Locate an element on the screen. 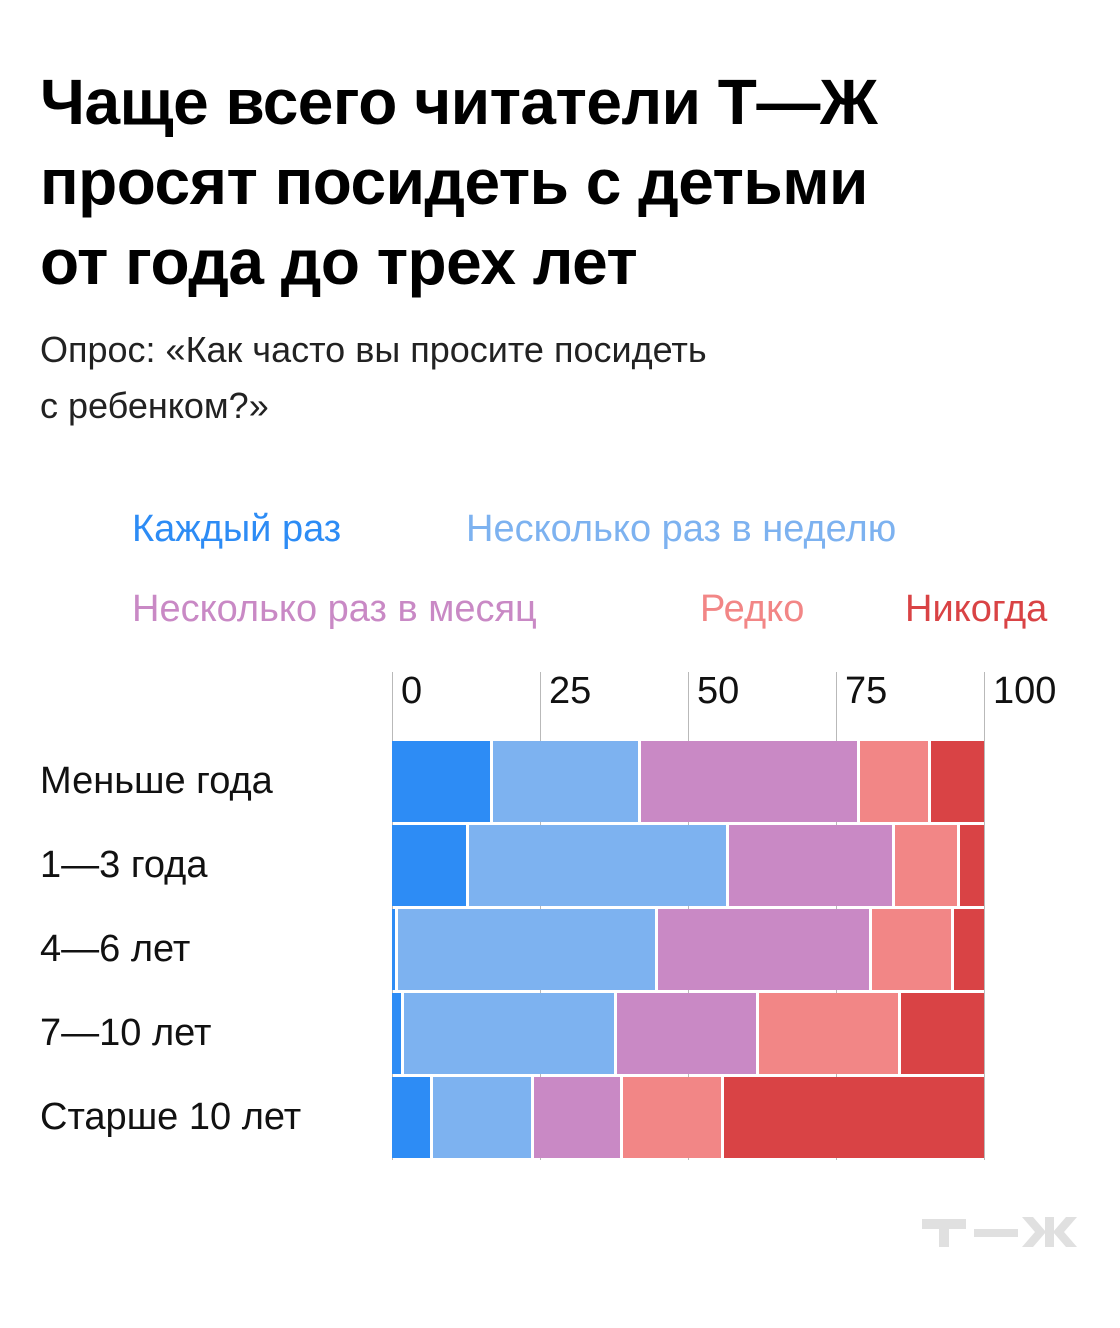 Image resolution: width=1120 pixels, height=1328 pixels. category-label: Старше 10 лет is located at coordinates (171, 1117).